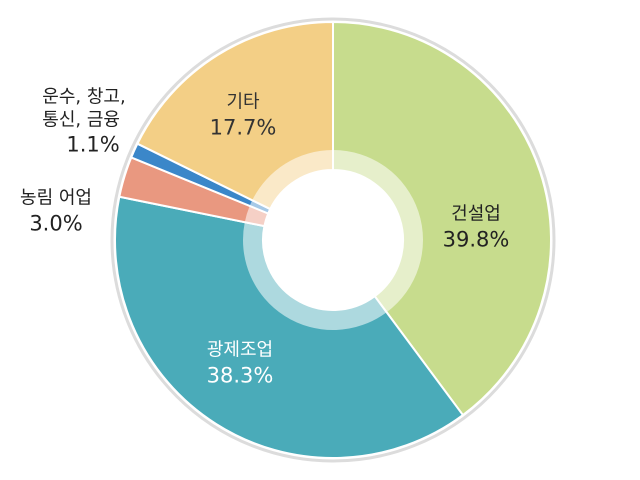 The image size is (640, 480). I want to click on segment-label: 농림 어업 3.0%, so click(56, 212).